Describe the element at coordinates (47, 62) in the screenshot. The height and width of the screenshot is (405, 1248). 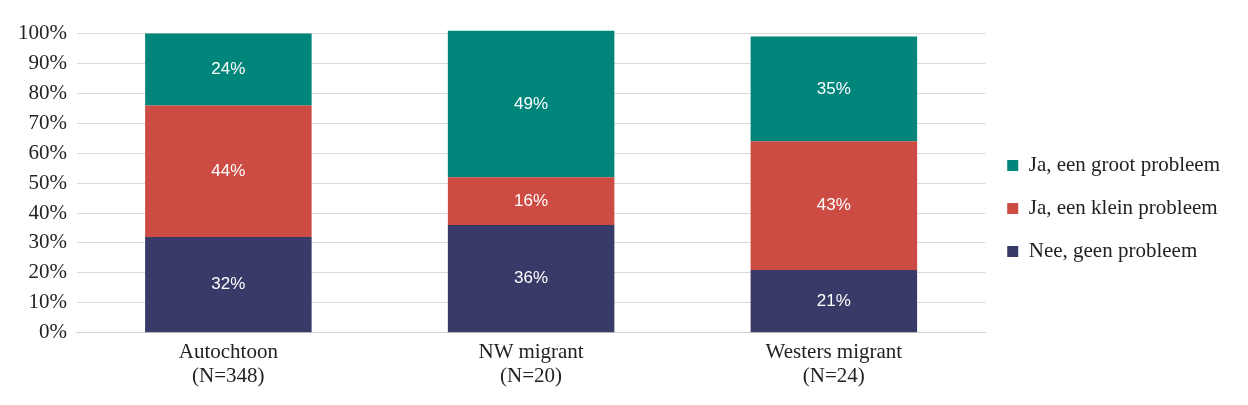
I see `y-tick-label: 90%` at that location.